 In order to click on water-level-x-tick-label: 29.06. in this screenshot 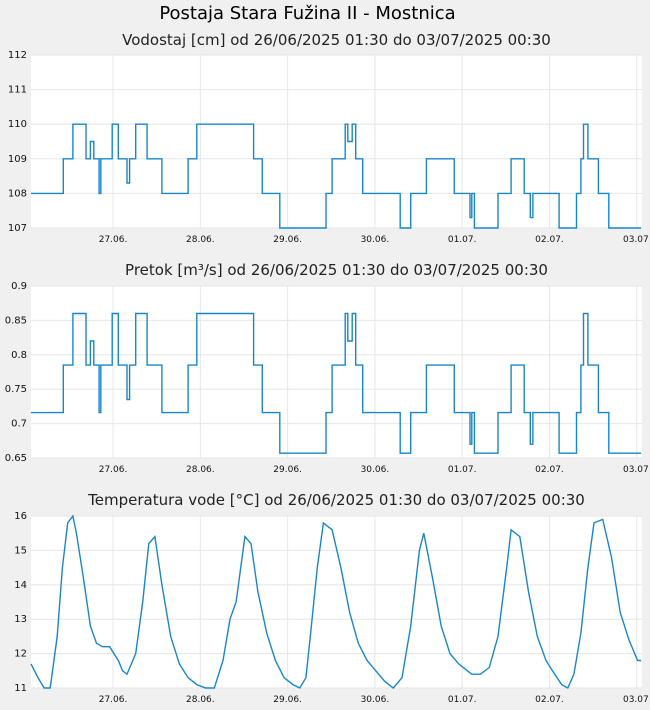, I will do `click(287, 240)`.